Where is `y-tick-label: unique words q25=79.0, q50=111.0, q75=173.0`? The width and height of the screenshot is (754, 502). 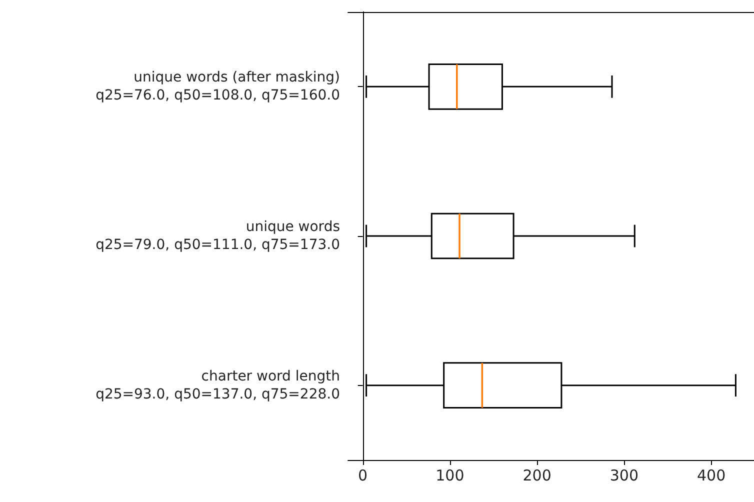
y-tick-label: unique words q25=79.0, q50=111.0, q75=173.0 is located at coordinates (218, 236).